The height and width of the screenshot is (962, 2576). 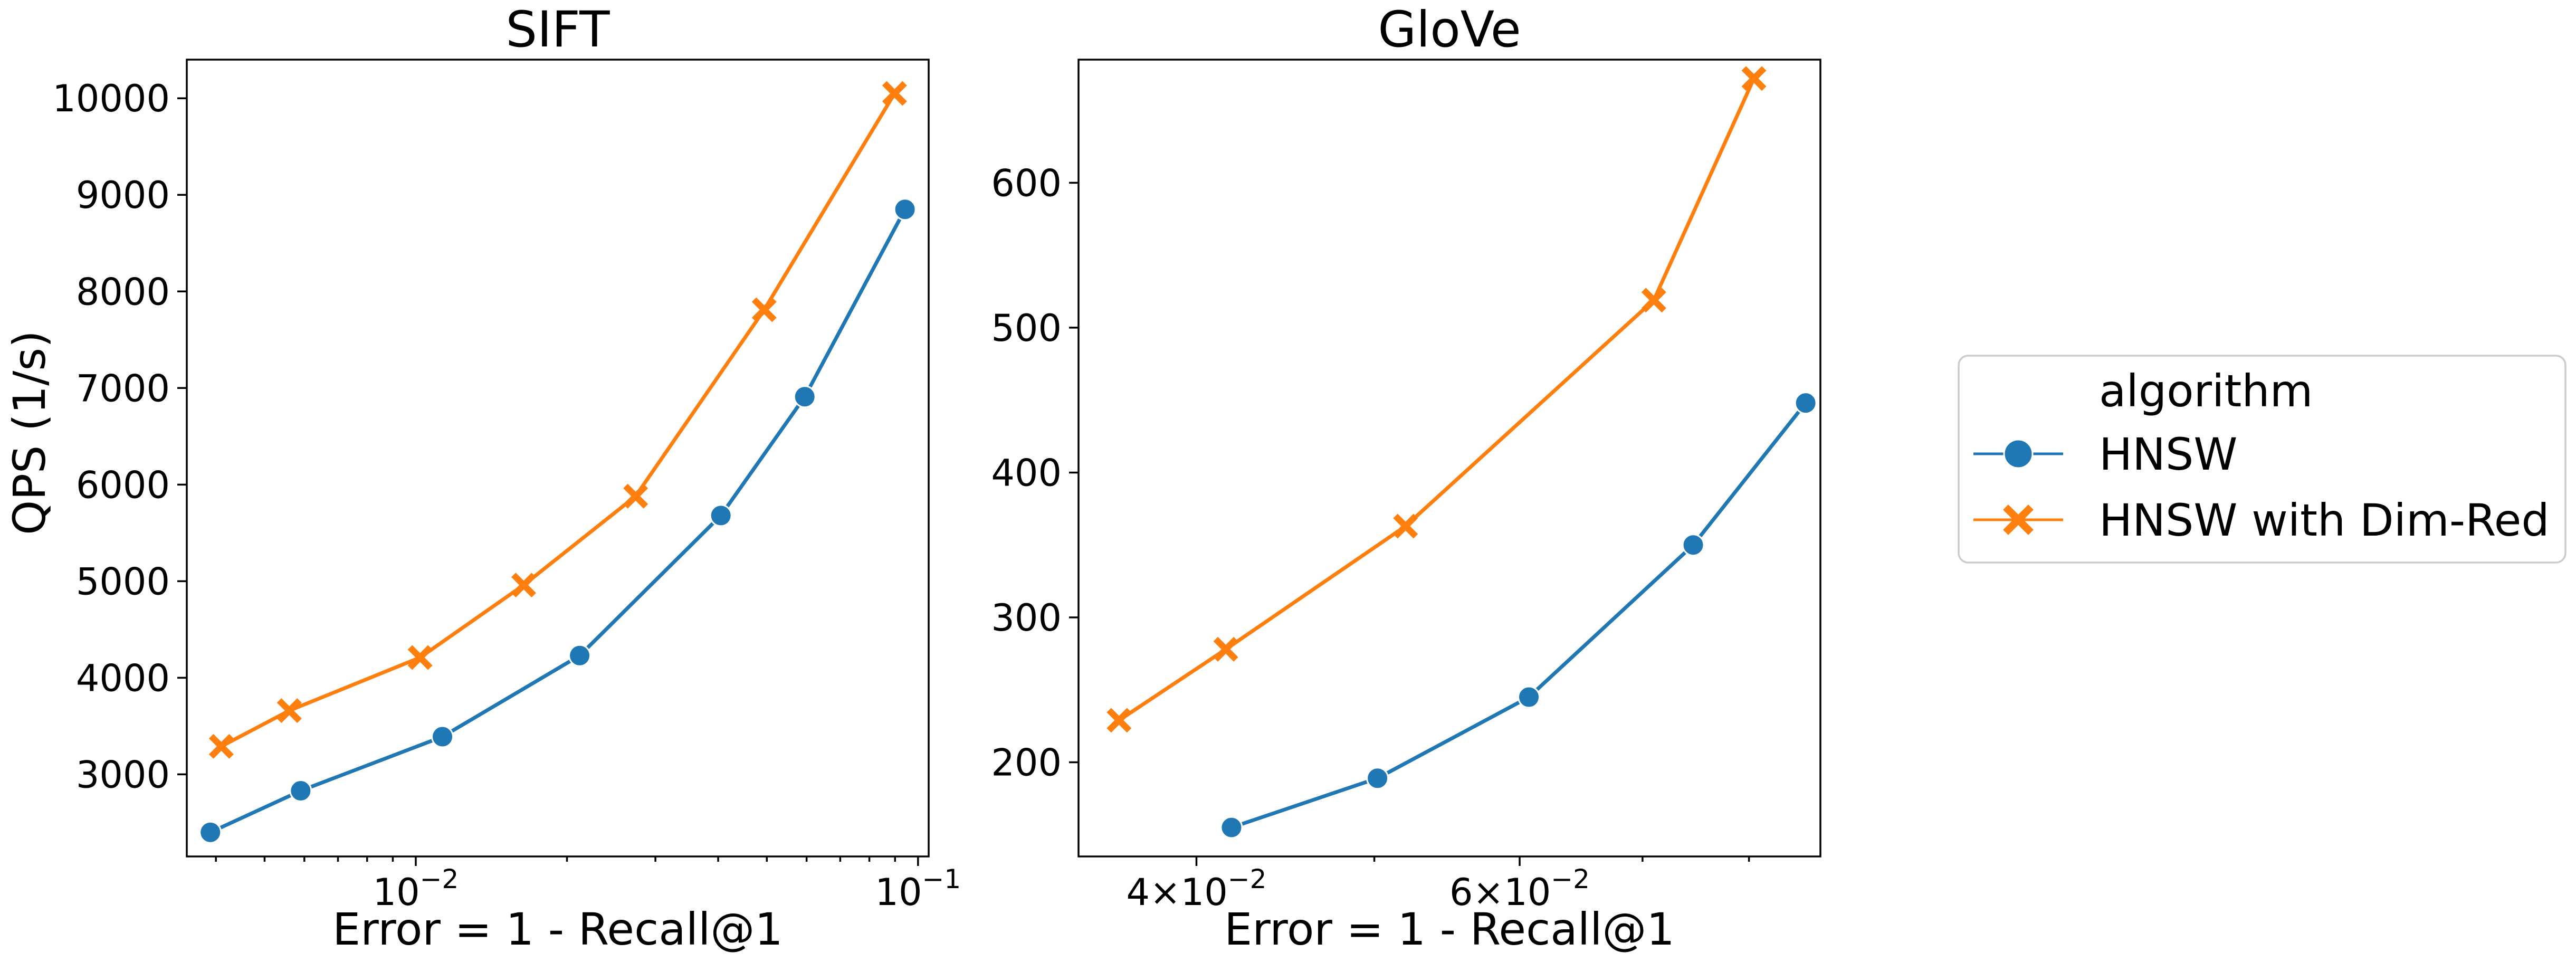 I want to click on sift-x-axis-label: Error = 1 - Recall@1, so click(x=557, y=929).